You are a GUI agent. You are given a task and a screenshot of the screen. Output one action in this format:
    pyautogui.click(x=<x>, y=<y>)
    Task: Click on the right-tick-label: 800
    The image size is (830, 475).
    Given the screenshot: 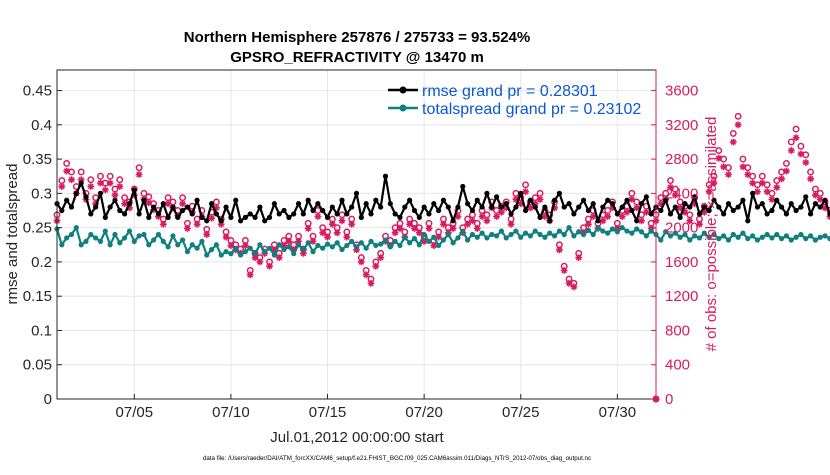 What is the action you would take?
    pyautogui.click(x=677, y=330)
    